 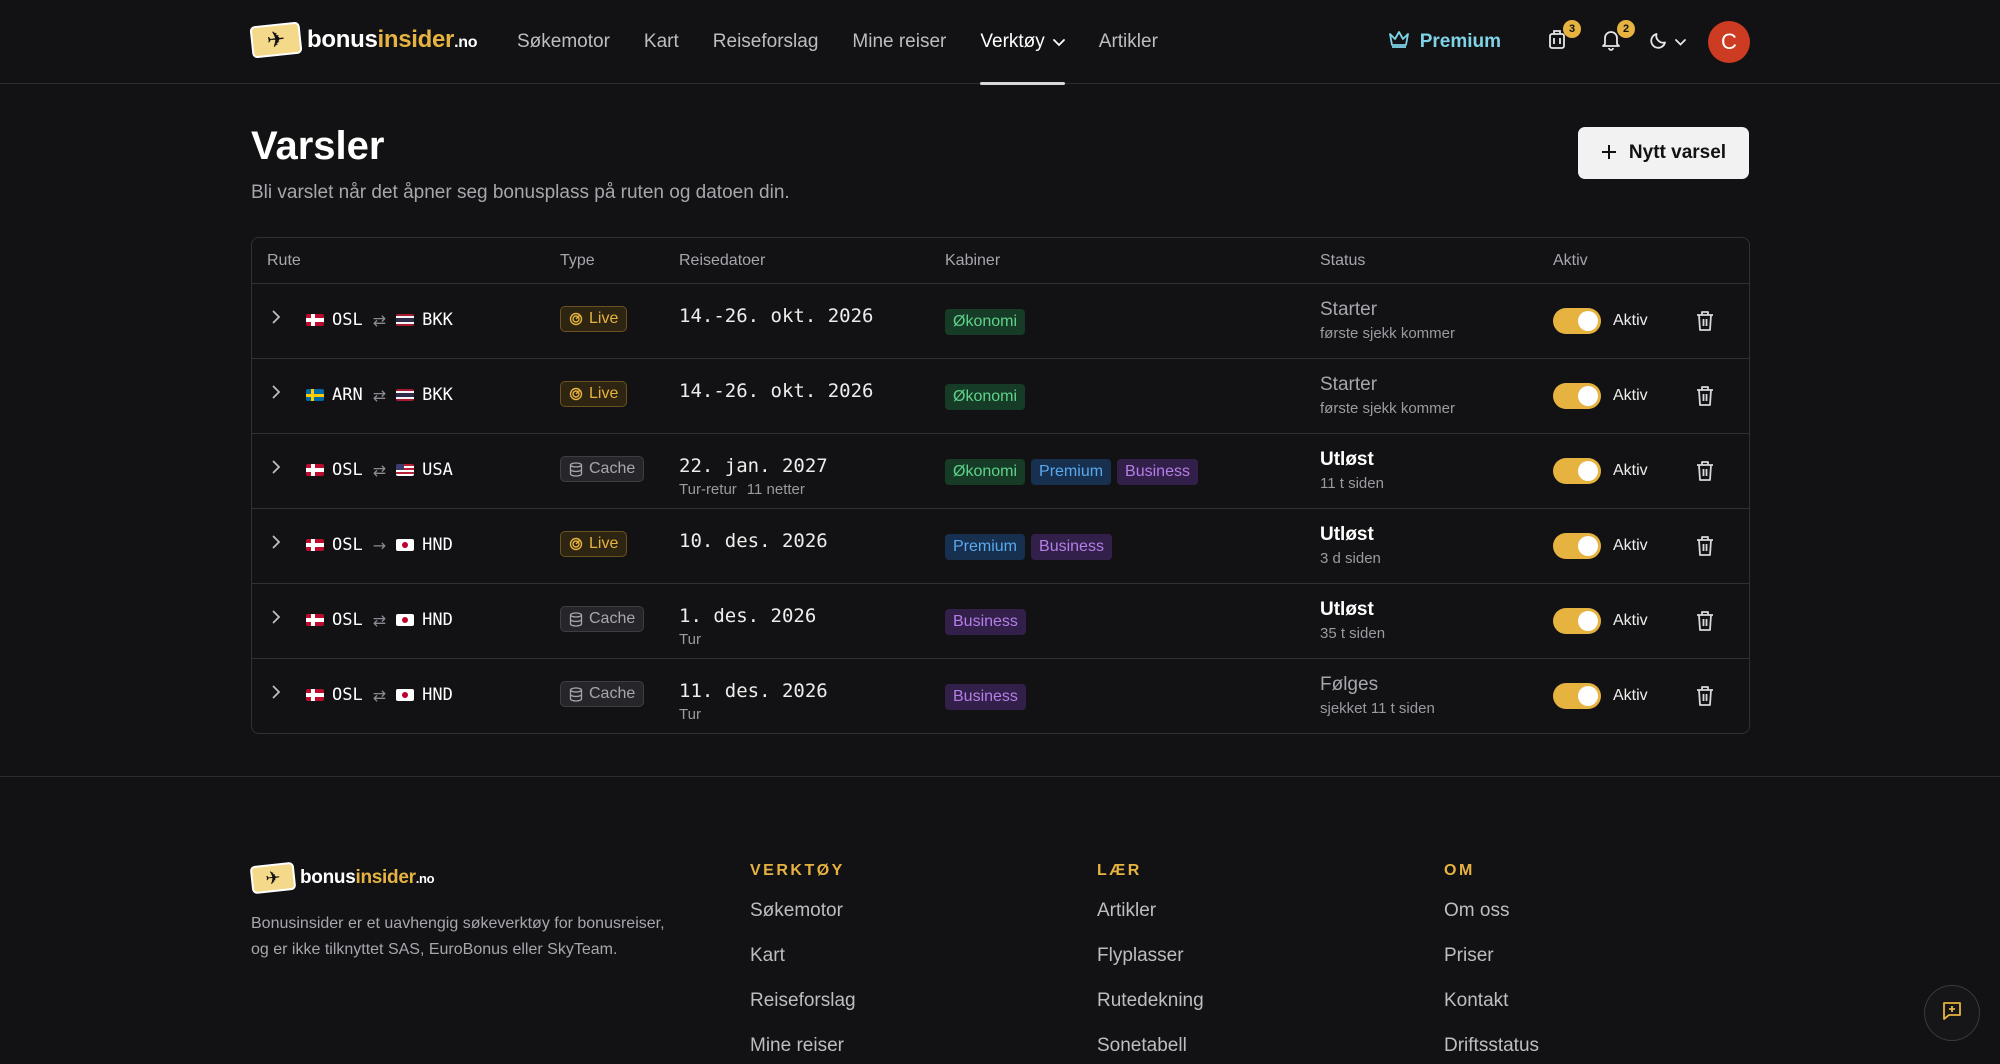 What do you see at coordinates (661, 41) in the screenshot?
I see `nav-item-kart: Kart` at bounding box center [661, 41].